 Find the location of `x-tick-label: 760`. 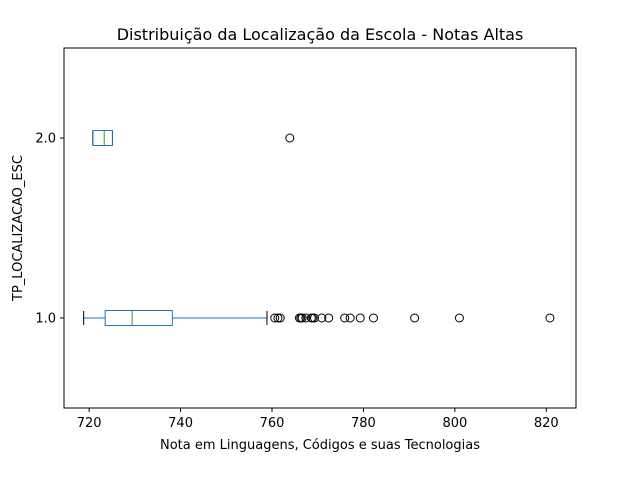

x-tick-label: 760 is located at coordinates (272, 423).